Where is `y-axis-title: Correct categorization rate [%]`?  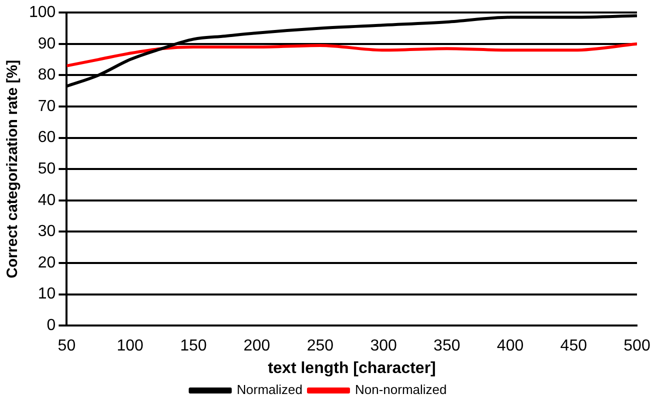
y-axis-title: Correct categorization rate [%] is located at coordinates (13, 169).